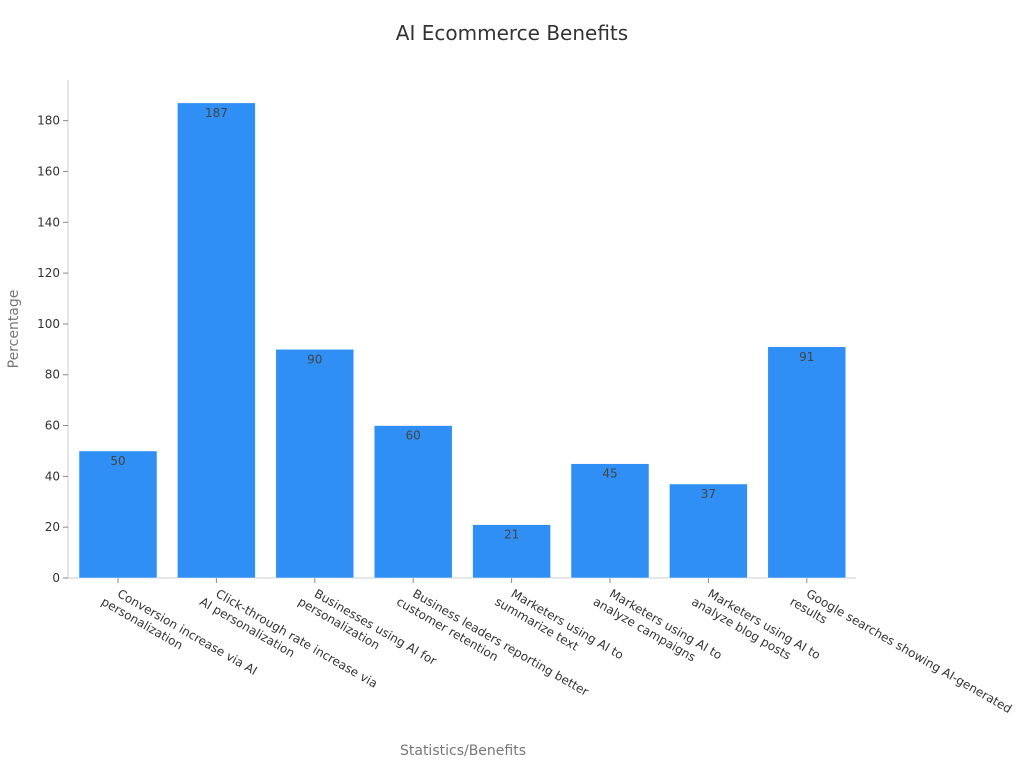 The width and height of the screenshot is (1024, 768). What do you see at coordinates (806, 357) in the screenshot?
I see `bar-value-label: 91` at bounding box center [806, 357].